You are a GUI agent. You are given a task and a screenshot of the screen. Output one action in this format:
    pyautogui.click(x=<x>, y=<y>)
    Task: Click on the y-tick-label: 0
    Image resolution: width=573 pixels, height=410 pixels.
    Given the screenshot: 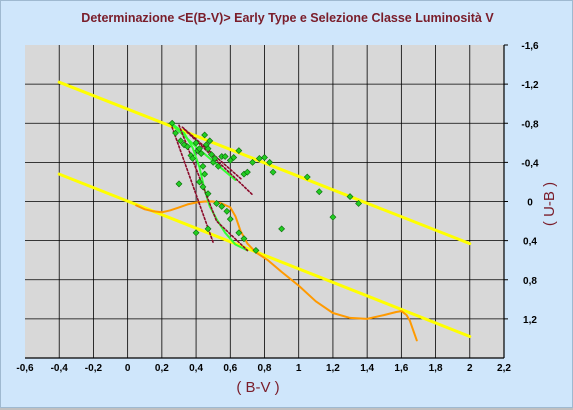 What is the action you would take?
    pyautogui.click(x=530, y=203)
    